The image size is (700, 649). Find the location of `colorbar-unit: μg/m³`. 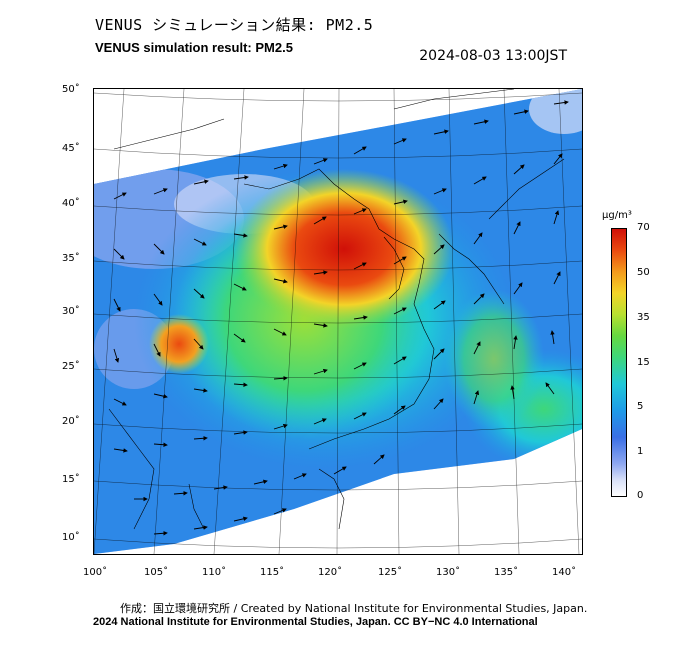

colorbar-unit: μg/m³ is located at coordinates (617, 215).